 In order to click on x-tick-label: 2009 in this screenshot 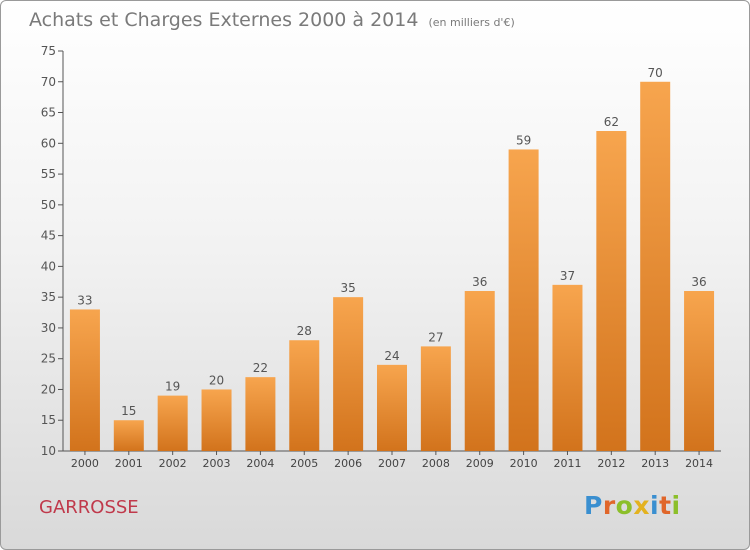, I will do `click(480, 463)`.